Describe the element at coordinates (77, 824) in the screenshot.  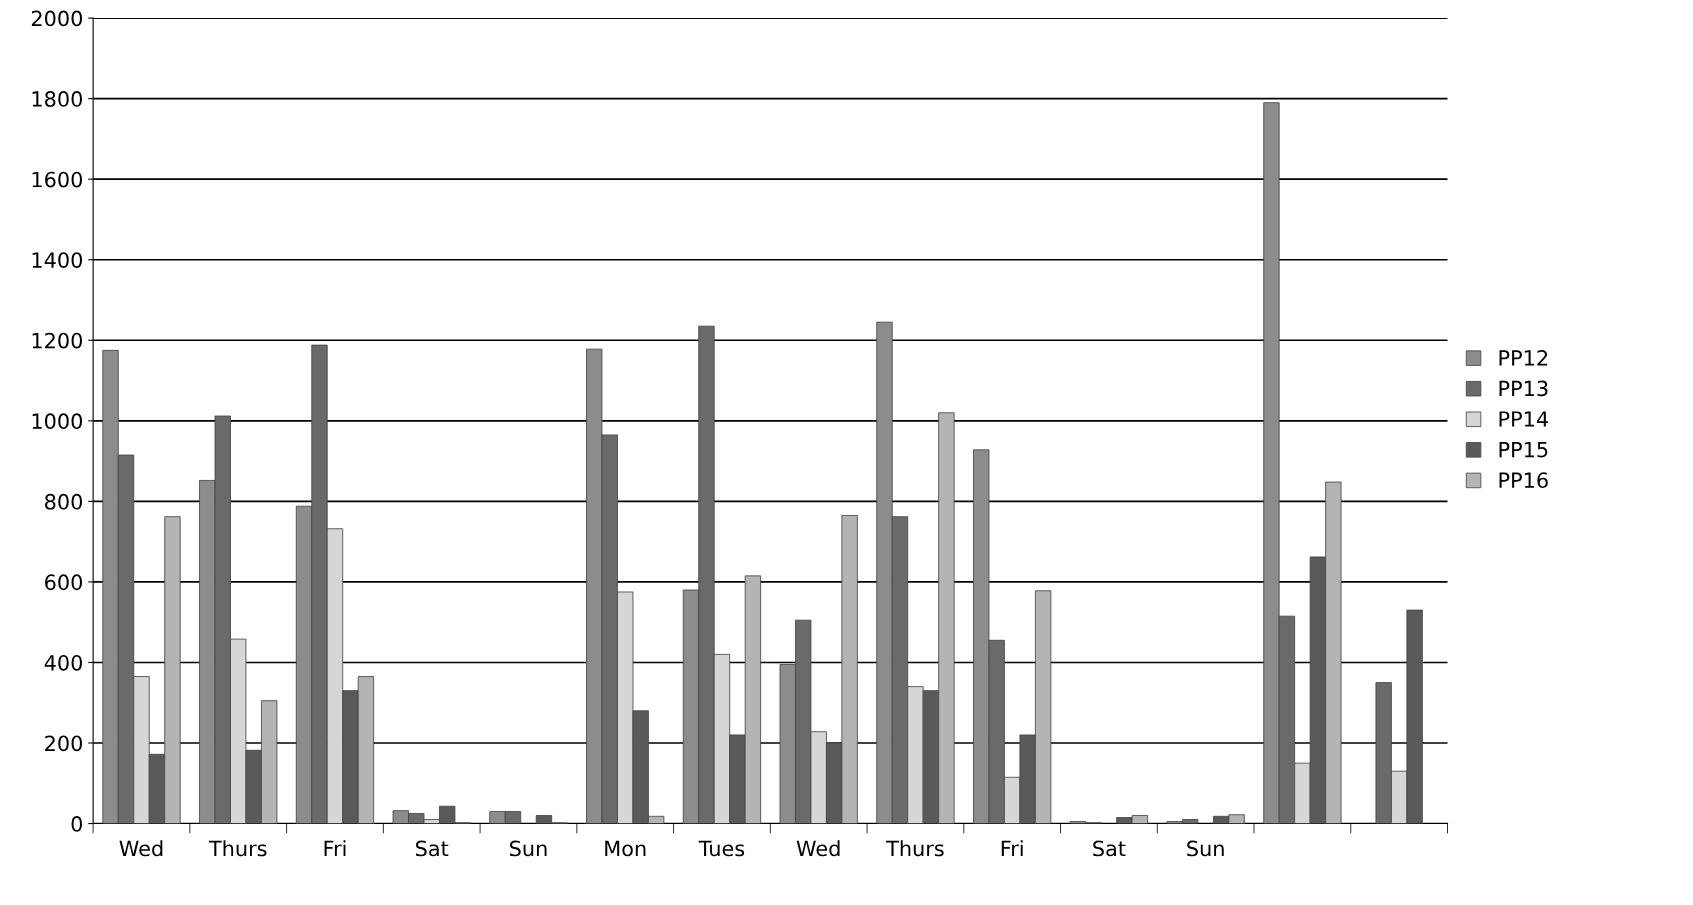
I see `y-tick-label: 0` at that location.